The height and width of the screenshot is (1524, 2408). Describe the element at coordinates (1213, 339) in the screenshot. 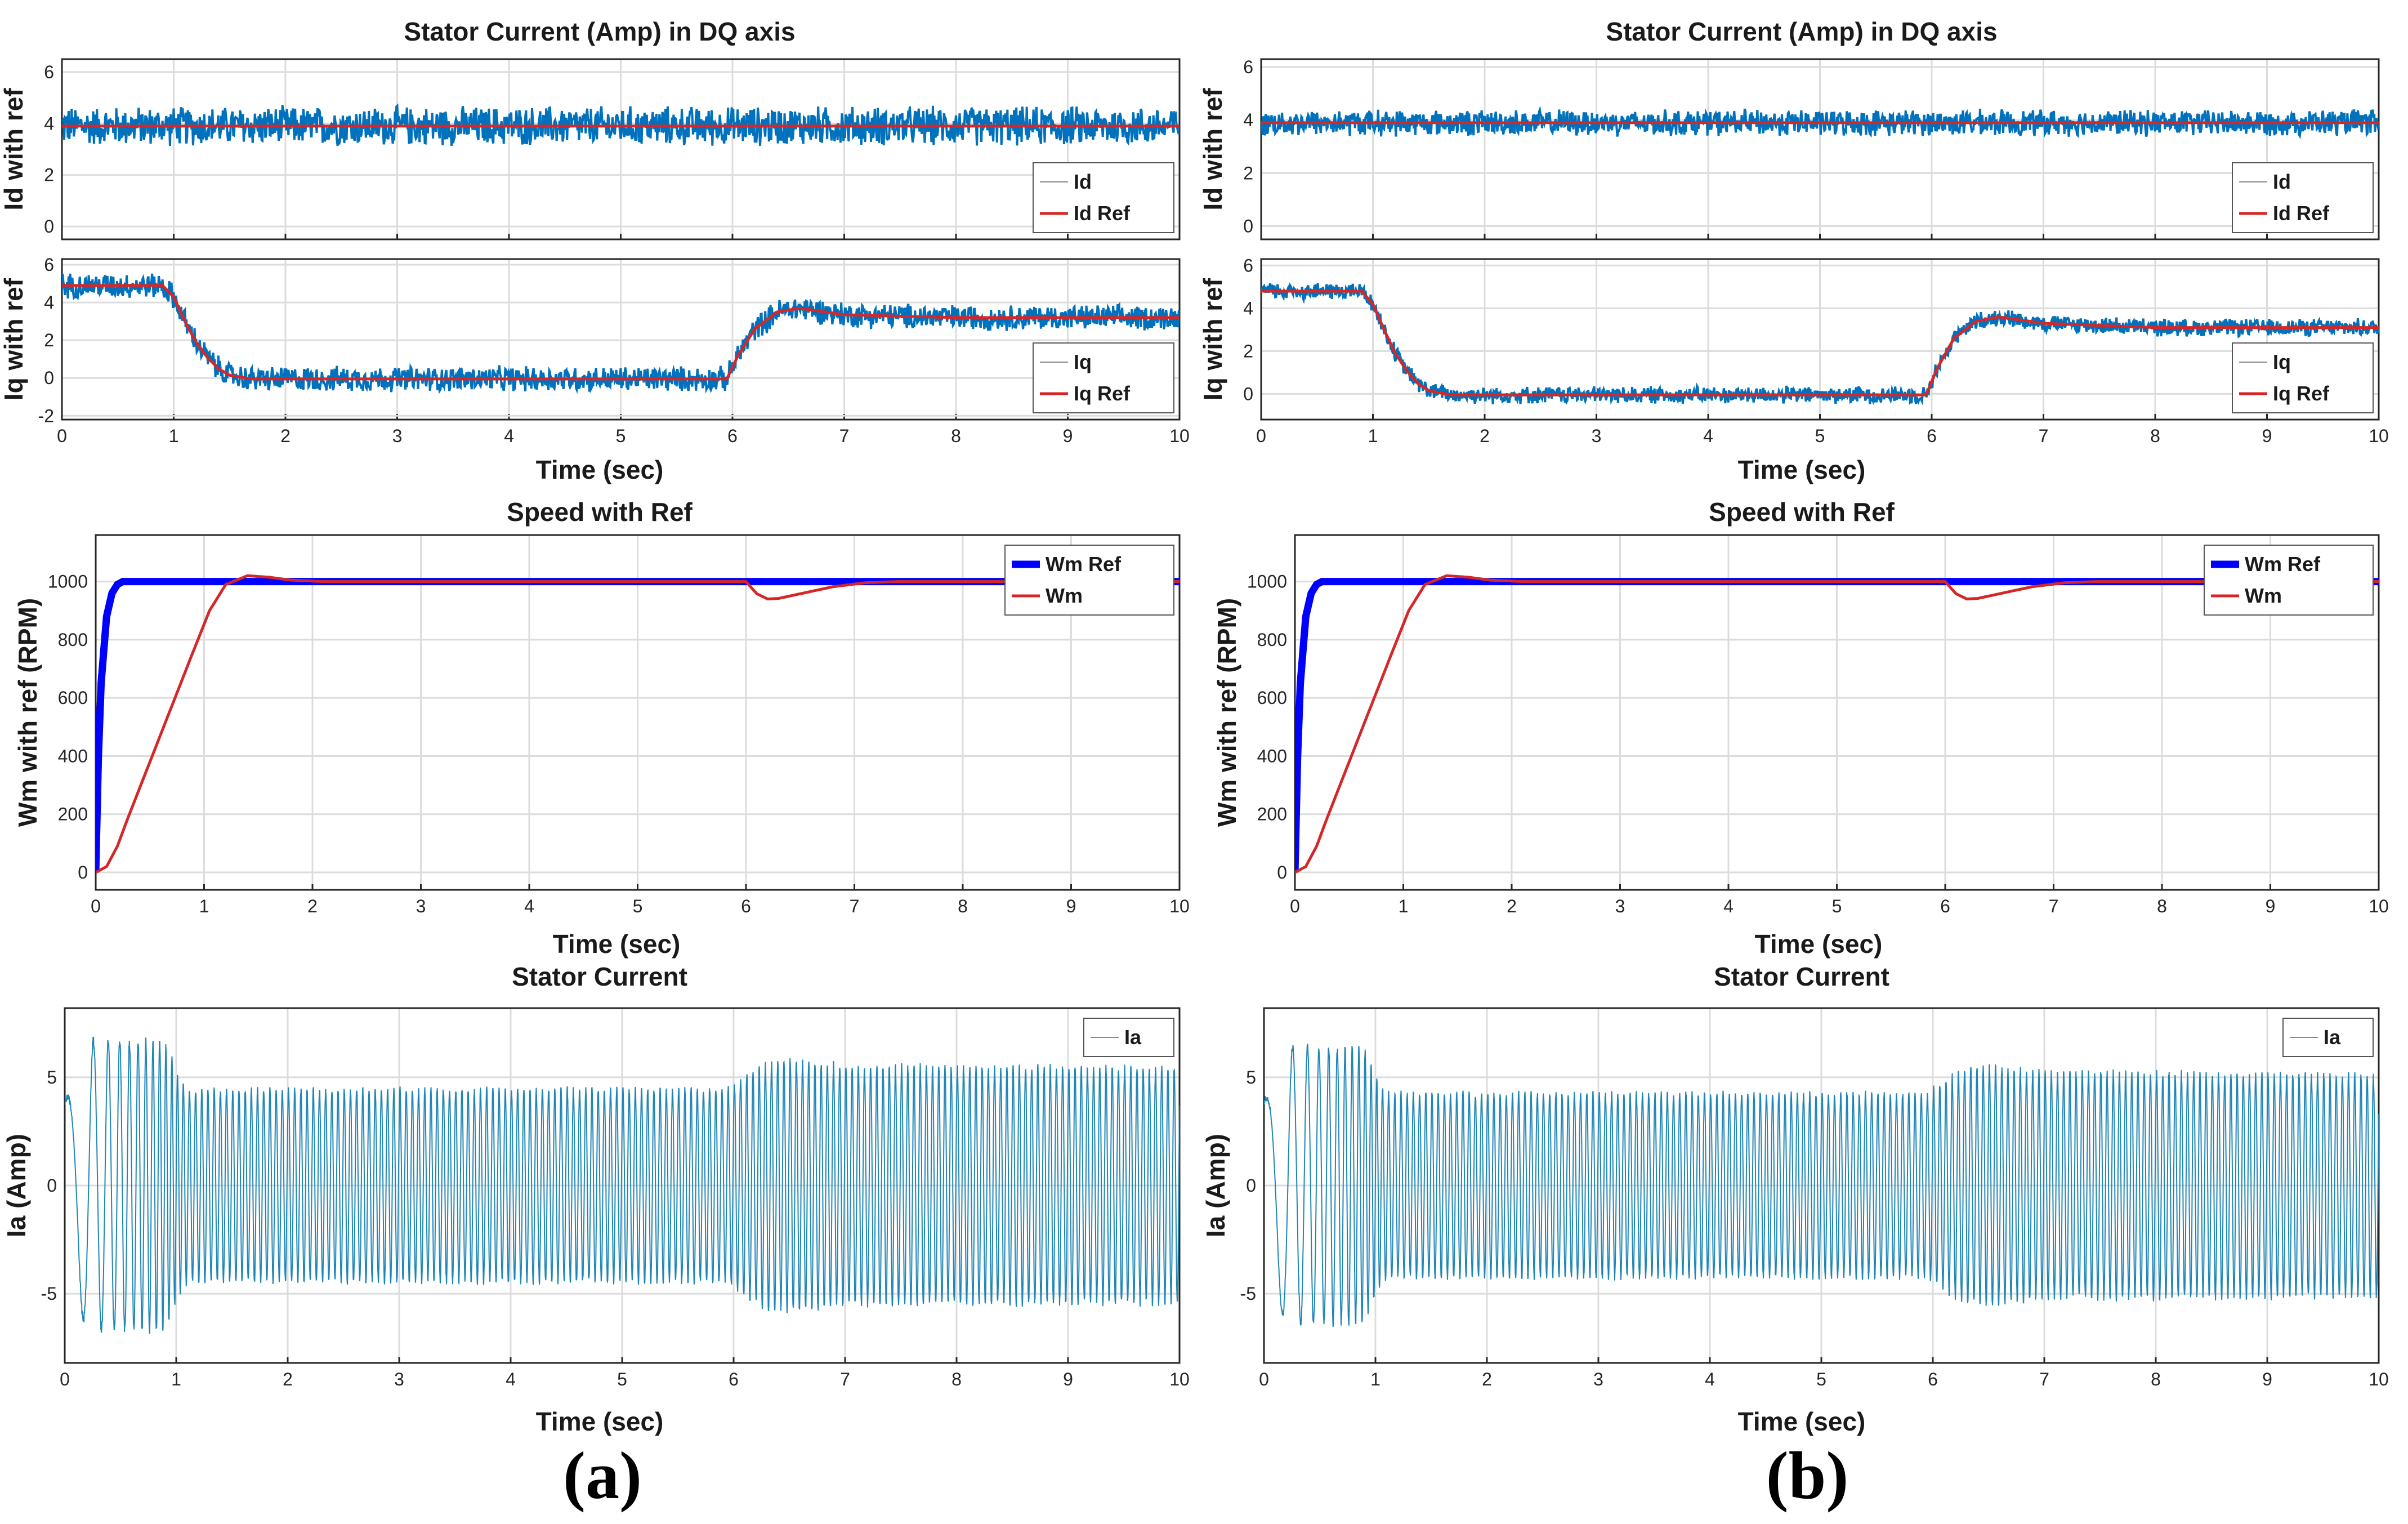

I see `y-axis-label: Iq with ref` at that location.